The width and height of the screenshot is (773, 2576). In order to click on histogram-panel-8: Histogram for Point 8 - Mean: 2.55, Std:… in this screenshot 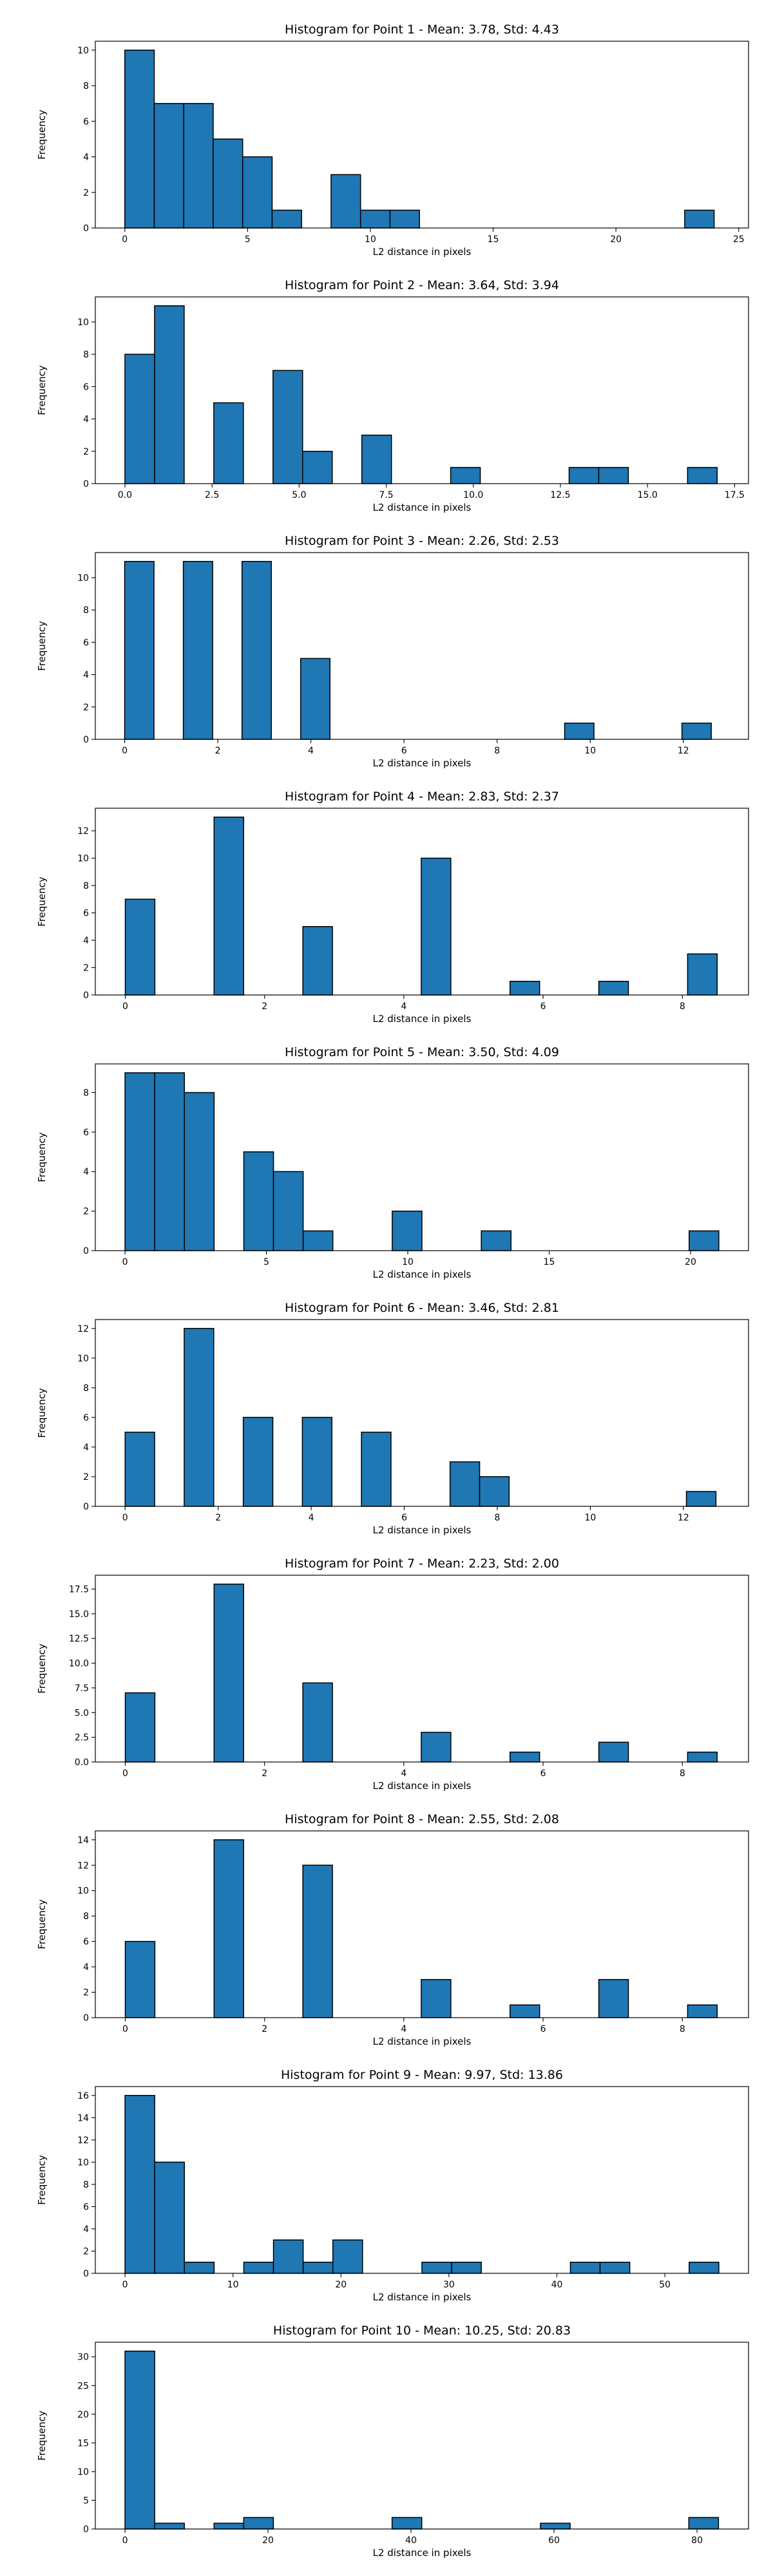, I will do `click(392, 1929)`.